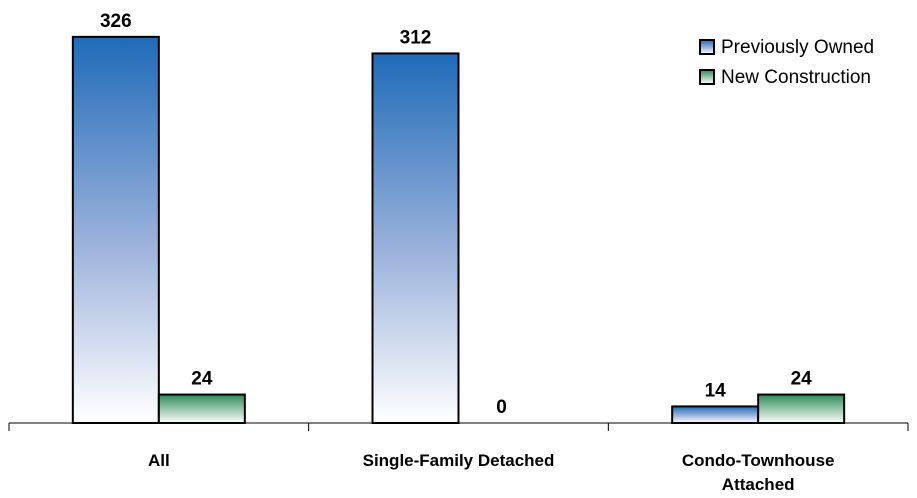 Image resolution: width=917 pixels, height=498 pixels. I want to click on data-label: 0, so click(501, 407).